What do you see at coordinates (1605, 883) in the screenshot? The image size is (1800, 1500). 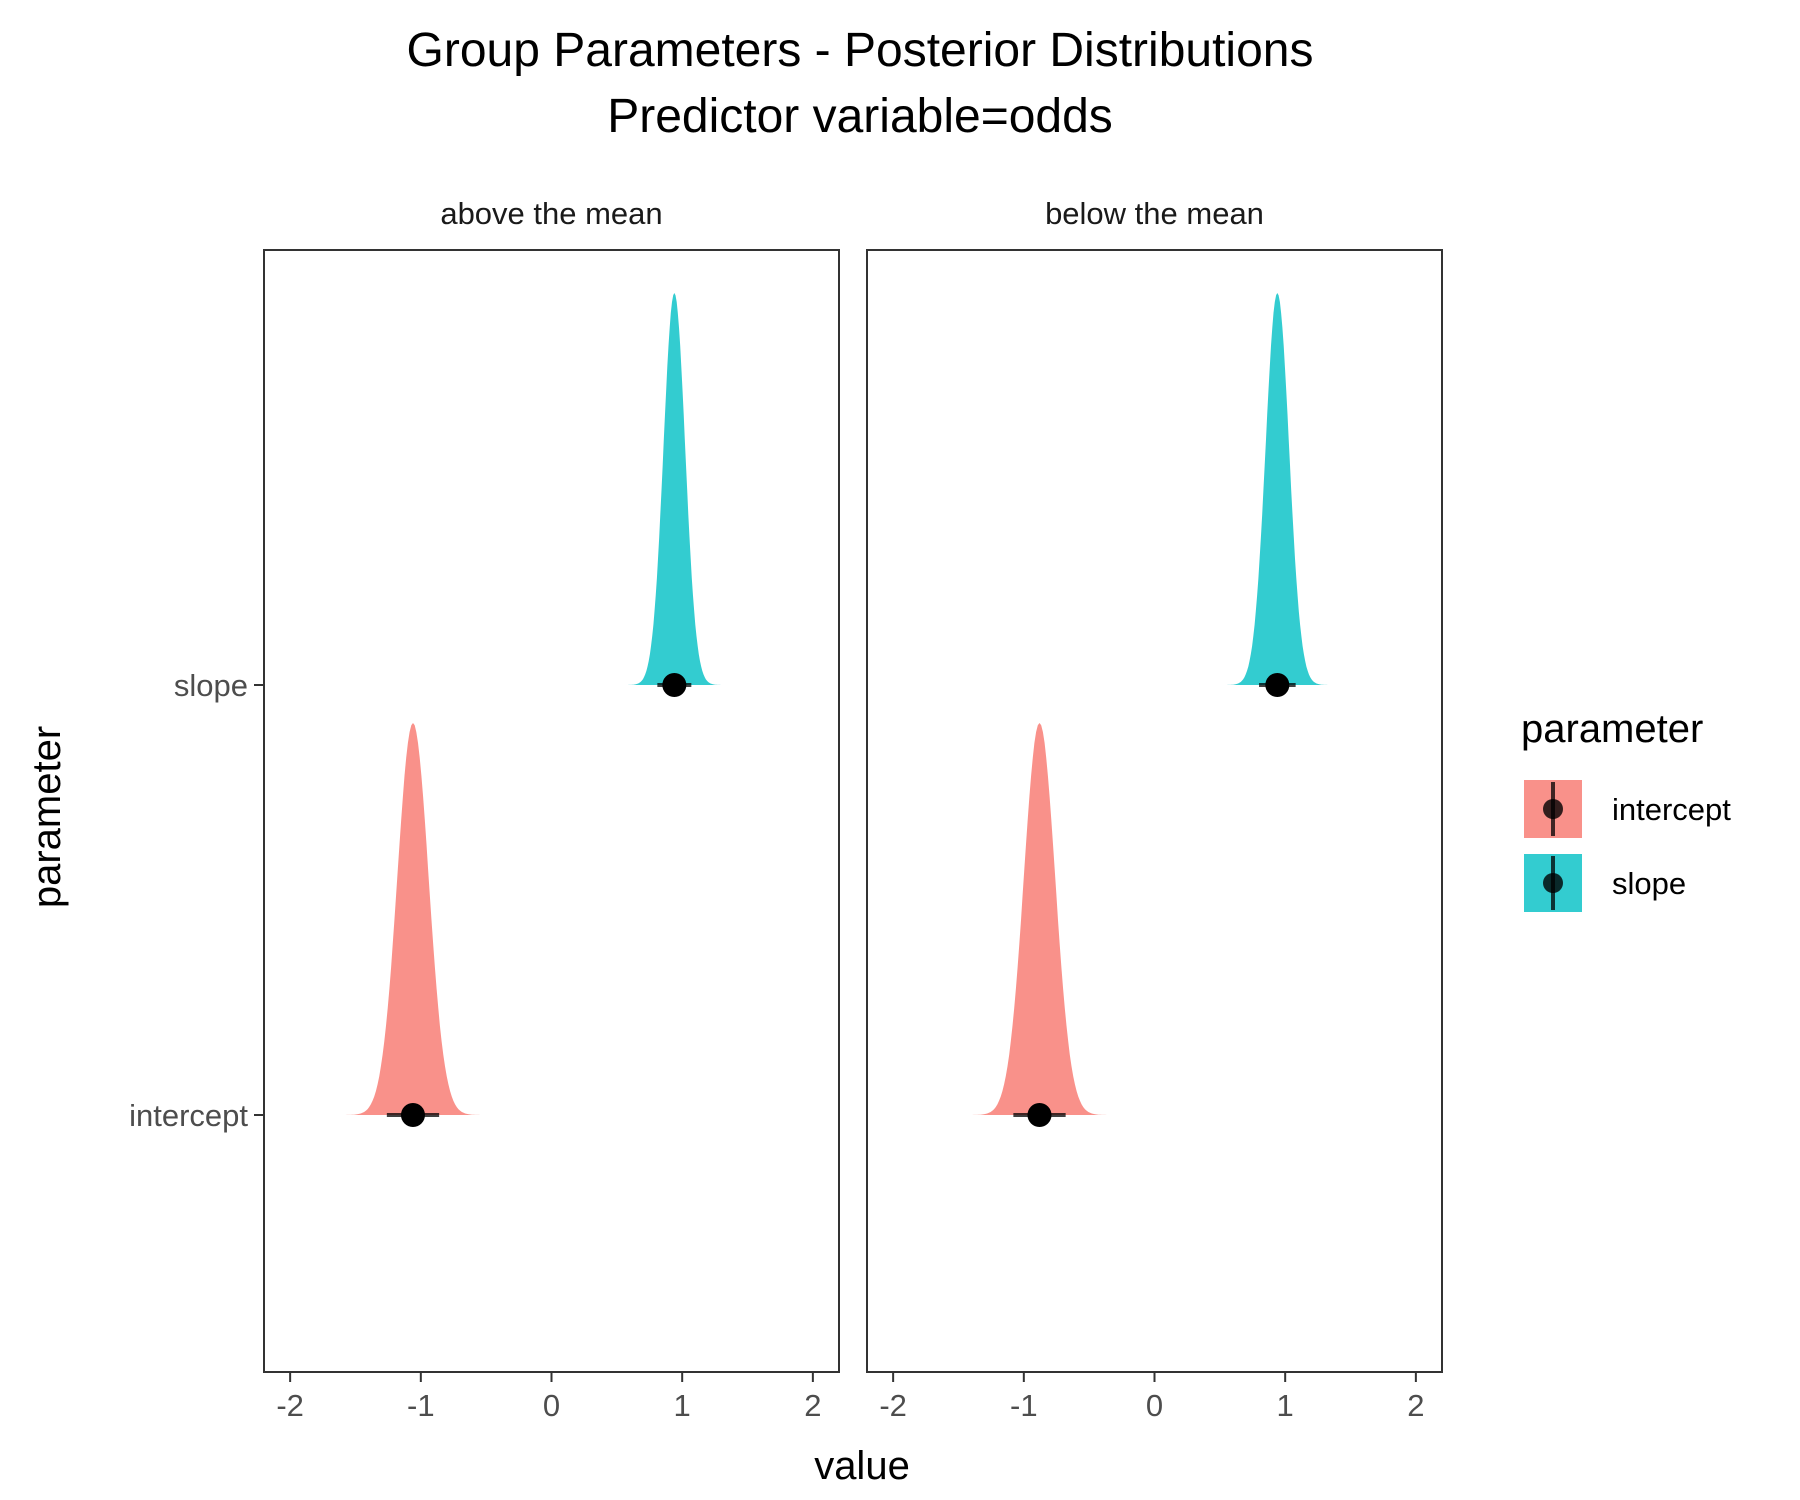 I see `legend-item-slope: slope` at bounding box center [1605, 883].